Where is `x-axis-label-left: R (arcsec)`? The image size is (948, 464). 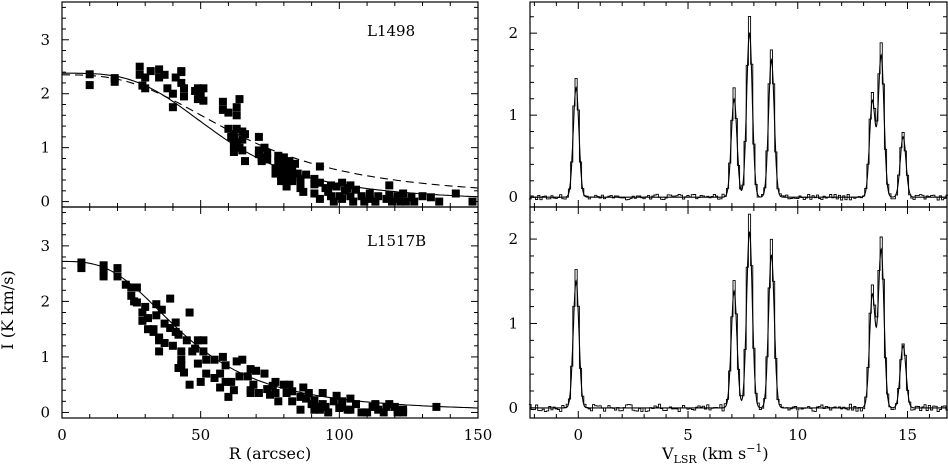 x-axis-label-left: R (arcsec) is located at coordinates (270, 453).